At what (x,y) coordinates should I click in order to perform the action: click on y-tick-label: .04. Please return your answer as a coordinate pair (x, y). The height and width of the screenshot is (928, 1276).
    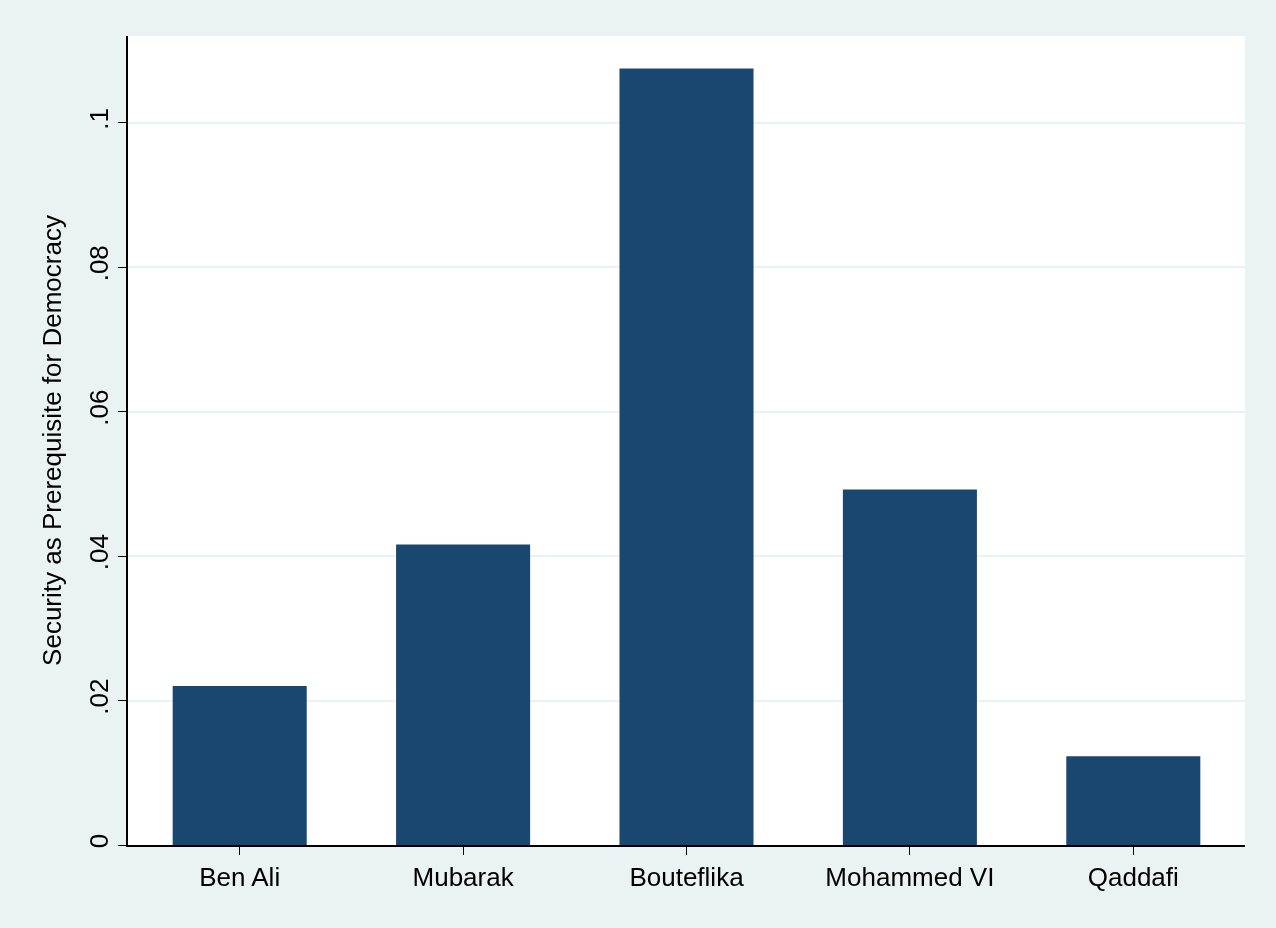
    Looking at the image, I should click on (98, 552).